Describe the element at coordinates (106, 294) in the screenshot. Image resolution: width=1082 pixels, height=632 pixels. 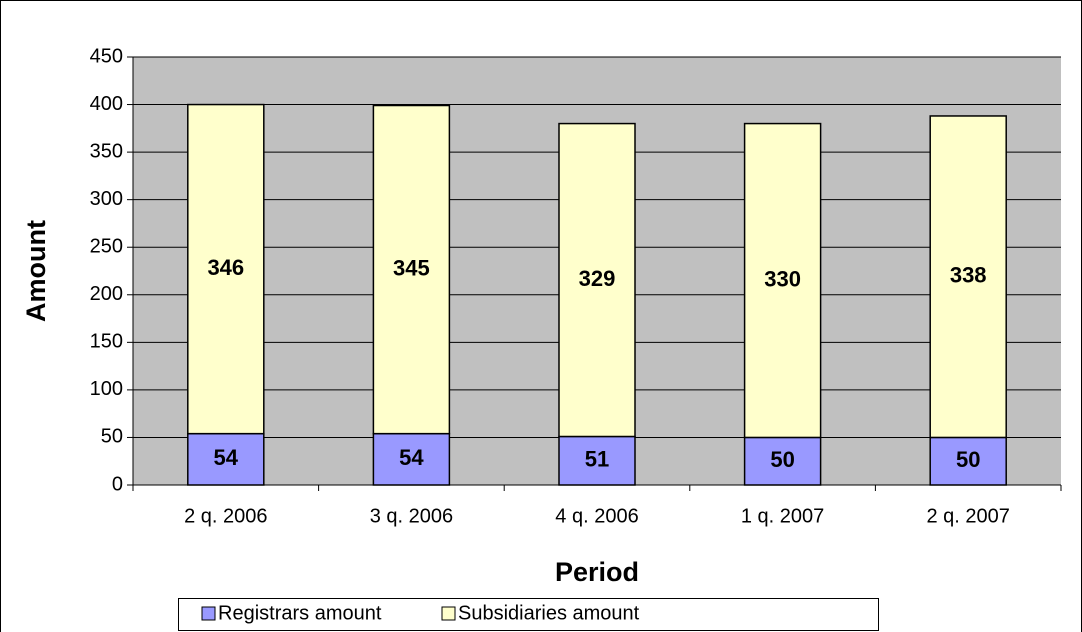
I see `y-tick-label: 200` at that location.